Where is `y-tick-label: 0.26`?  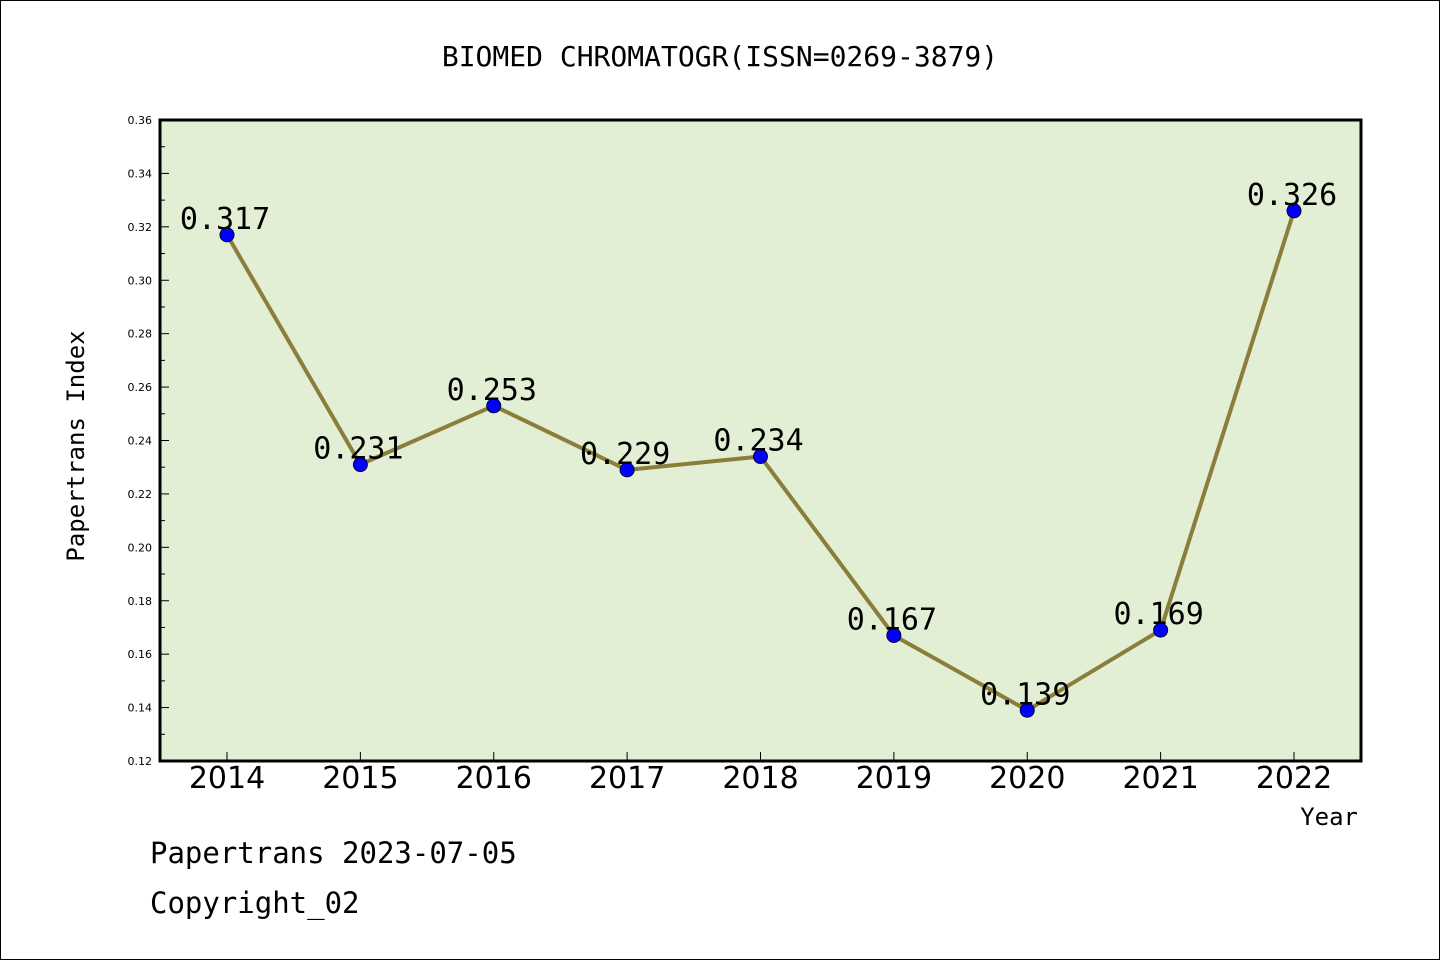
y-tick-label: 0.26 is located at coordinates (140, 387).